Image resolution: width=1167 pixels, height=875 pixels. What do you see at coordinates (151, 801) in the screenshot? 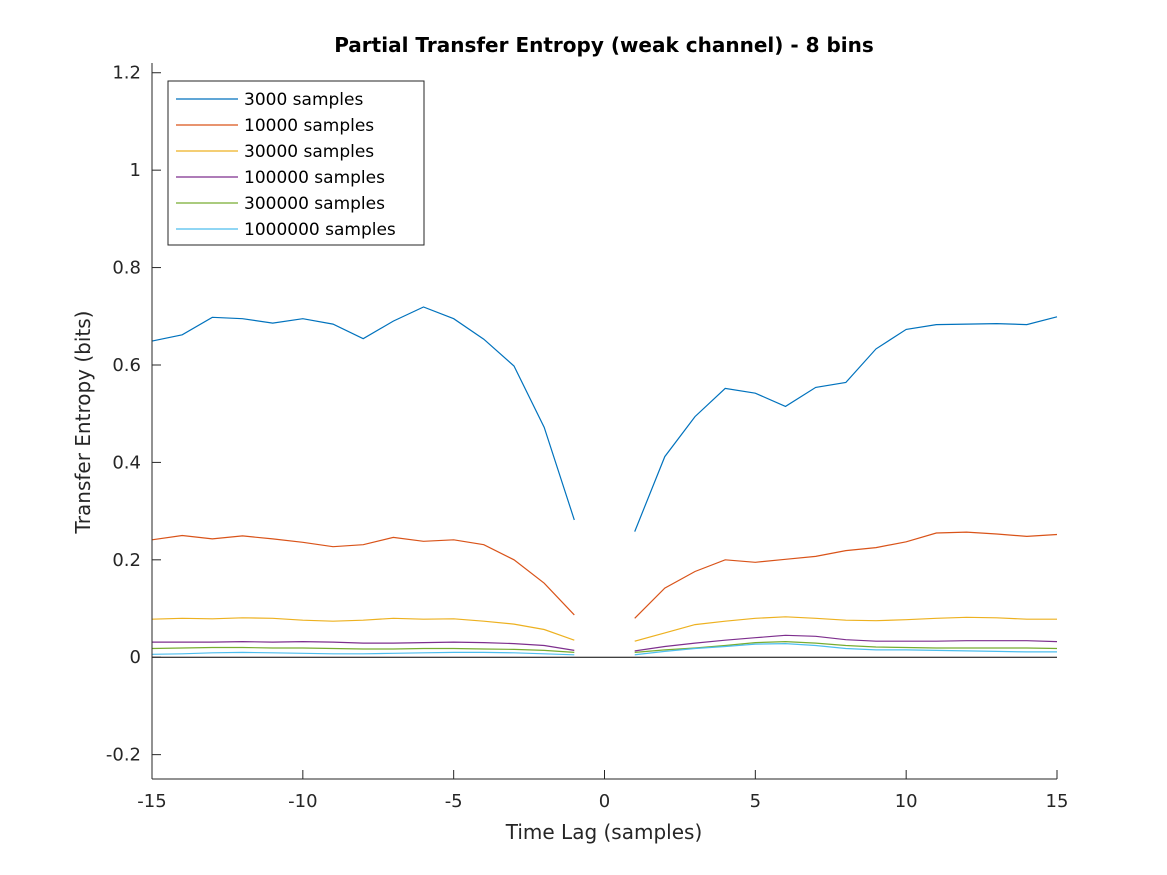
I see `x-tick-label: -15` at bounding box center [151, 801].